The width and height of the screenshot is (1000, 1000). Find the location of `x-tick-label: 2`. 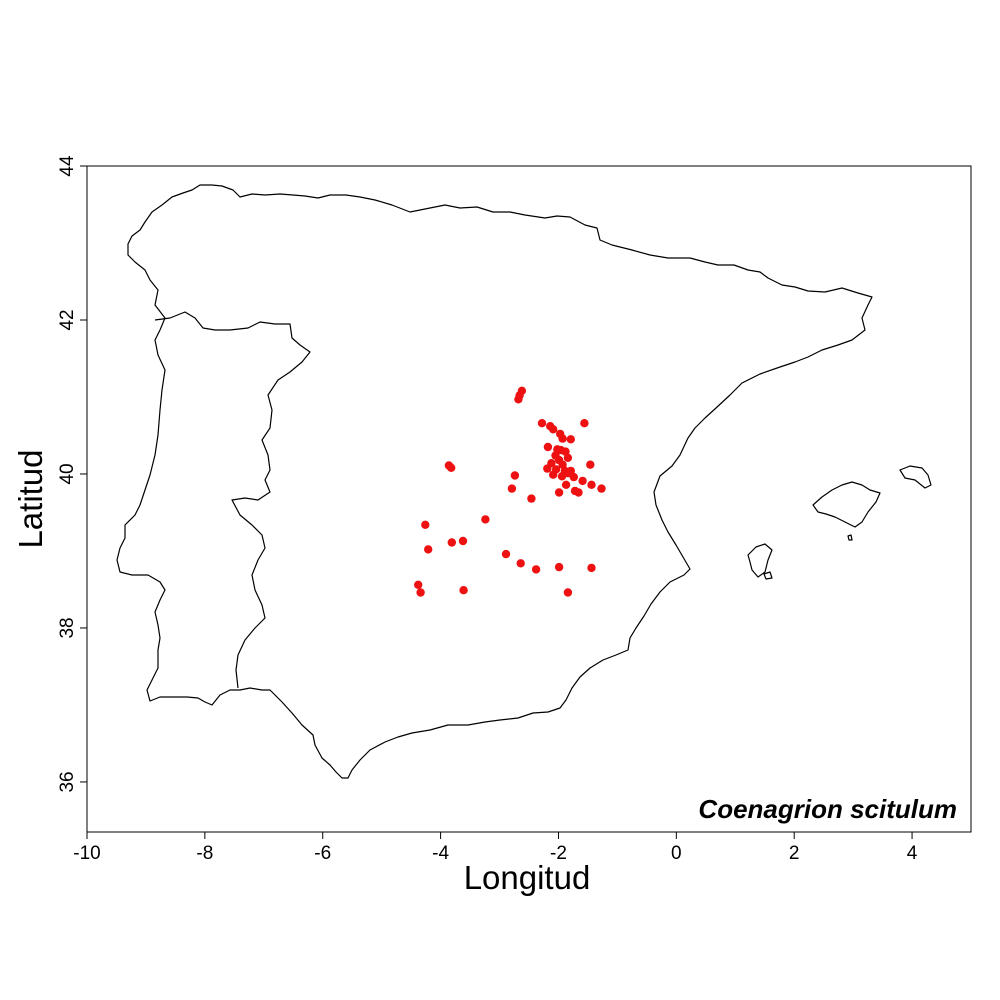

x-tick-label: 2 is located at coordinates (794, 853).